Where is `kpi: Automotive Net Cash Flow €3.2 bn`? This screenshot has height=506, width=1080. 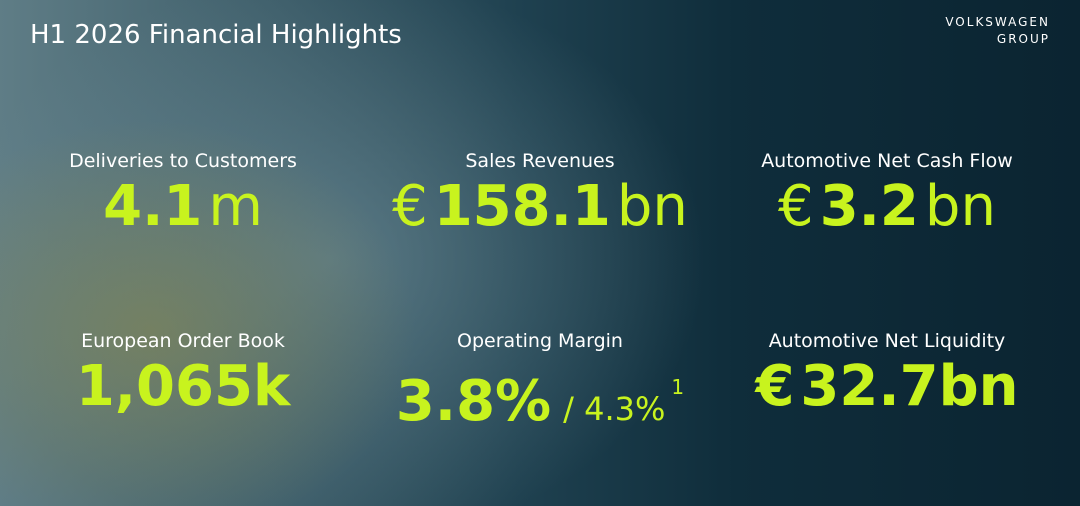 kpi: Automotive Net Cash Flow €3.2 bn is located at coordinates (887, 194).